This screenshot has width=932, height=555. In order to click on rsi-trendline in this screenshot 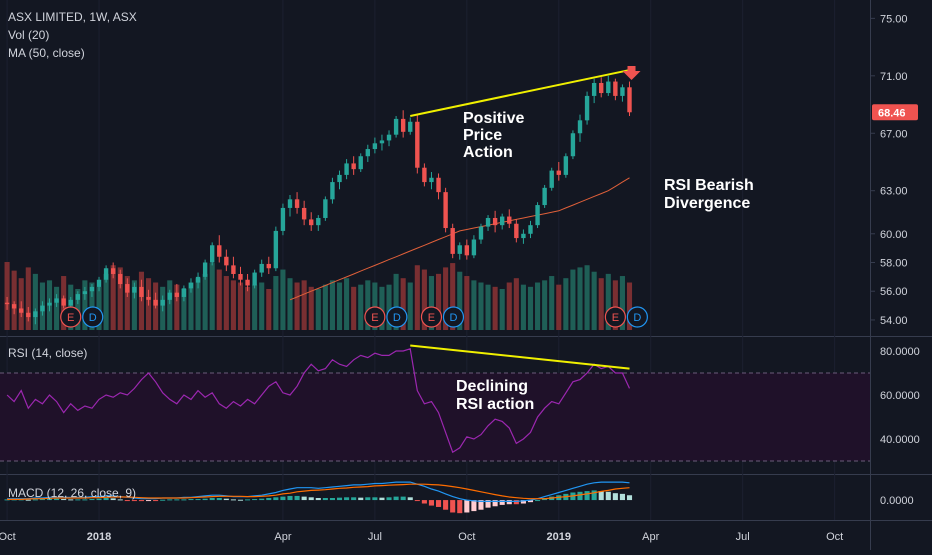, I will do `click(520, 357)`.